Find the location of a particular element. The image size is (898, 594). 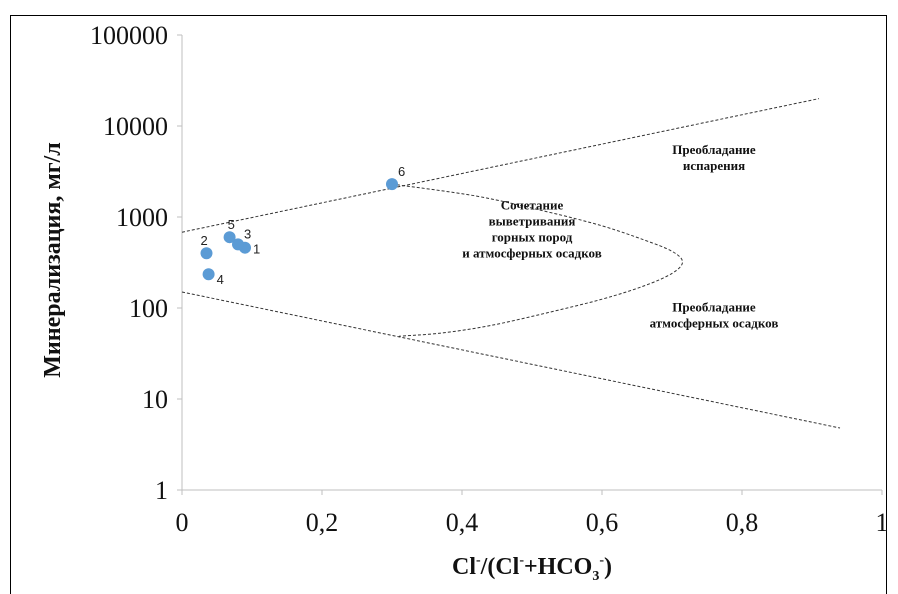

x-axis-title-sub: 3 is located at coordinates (595, 576).